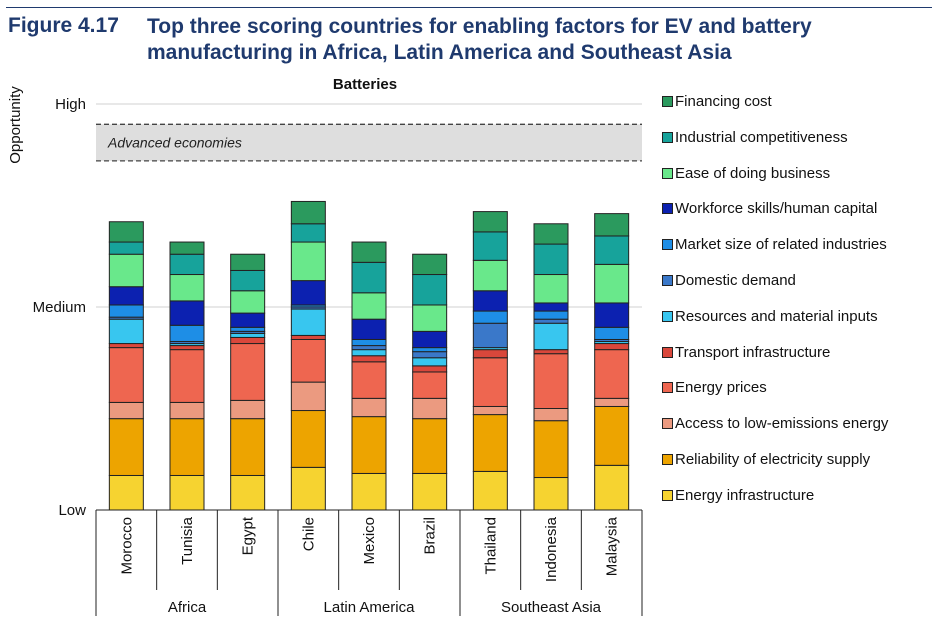 The image size is (940, 621). What do you see at coordinates (490, 490) in the screenshot?
I see `bar-thailand-energy-infrastructure` at bounding box center [490, 490].